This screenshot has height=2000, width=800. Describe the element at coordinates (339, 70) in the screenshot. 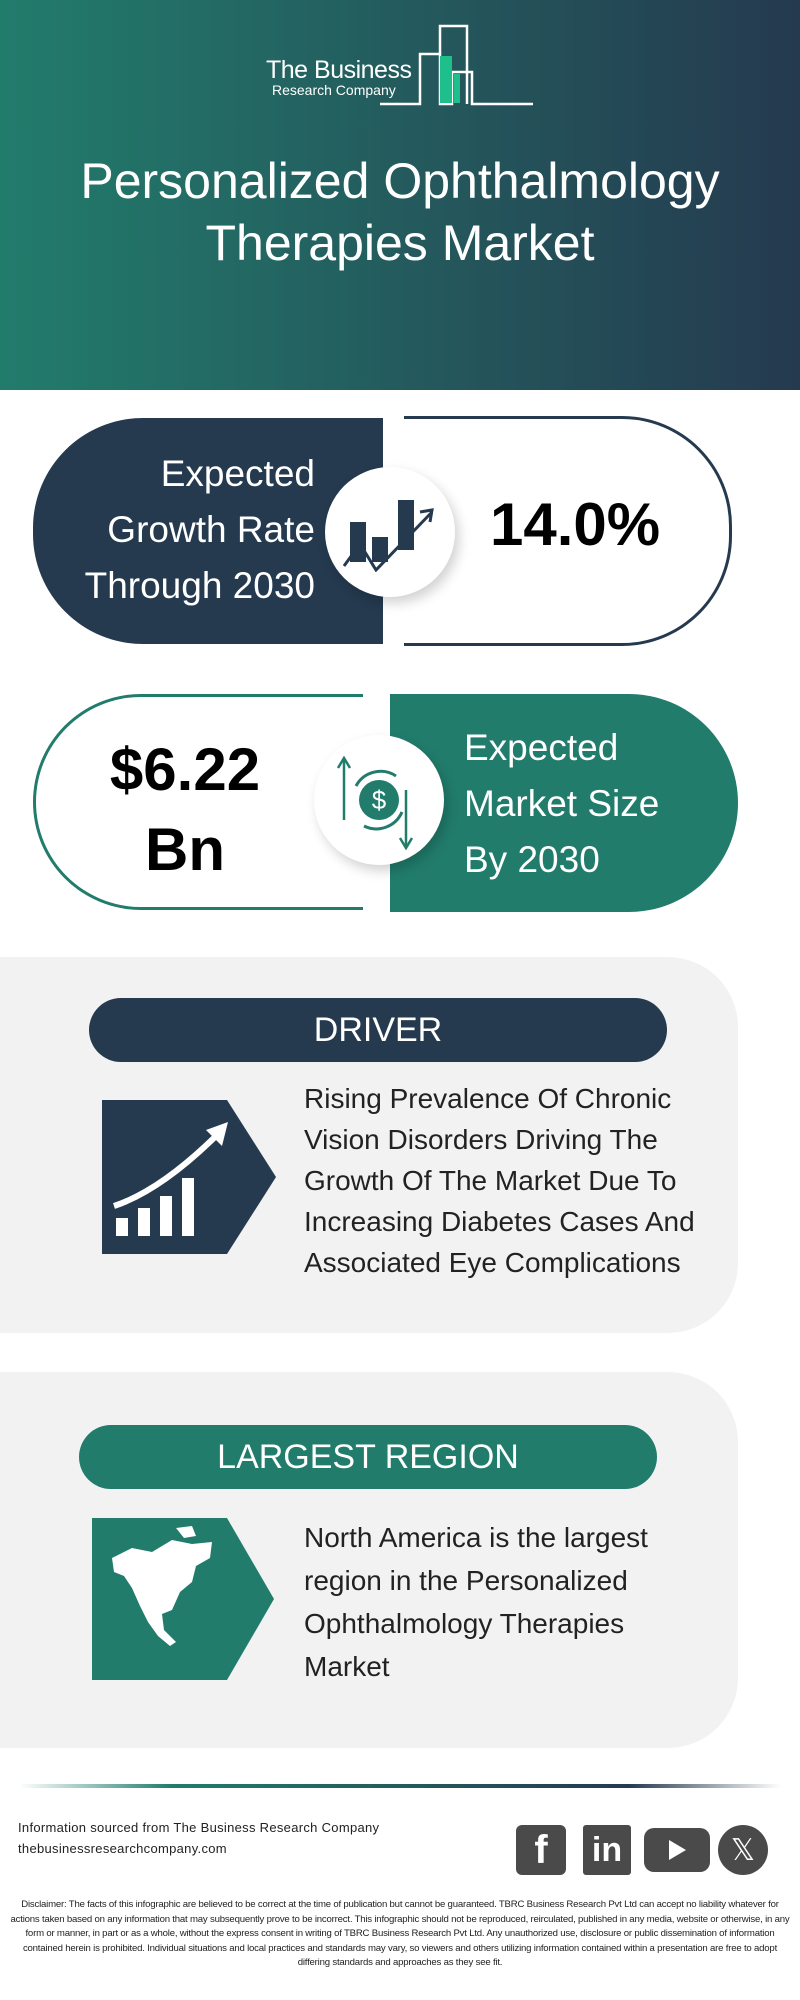

I see `logo-name: The Business` at that location.